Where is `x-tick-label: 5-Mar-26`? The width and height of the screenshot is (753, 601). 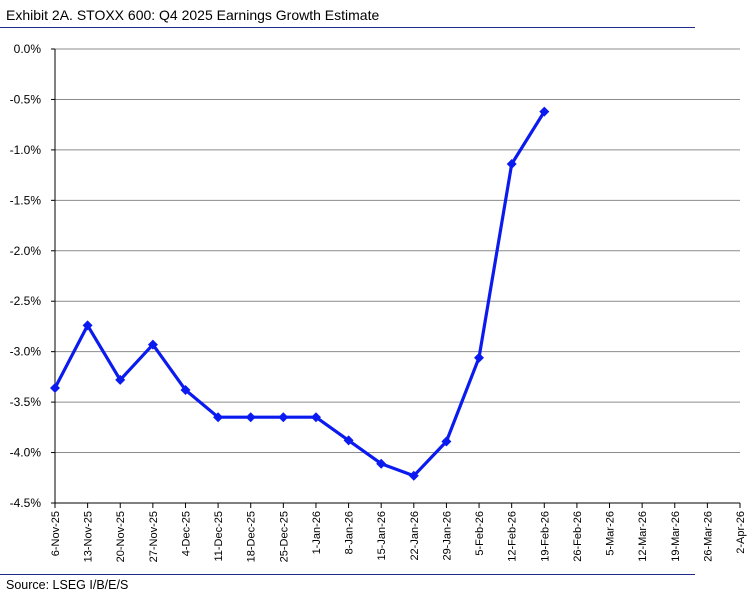 x-tick-label: 5-Mar-26 is located at coordinates (611, 533).